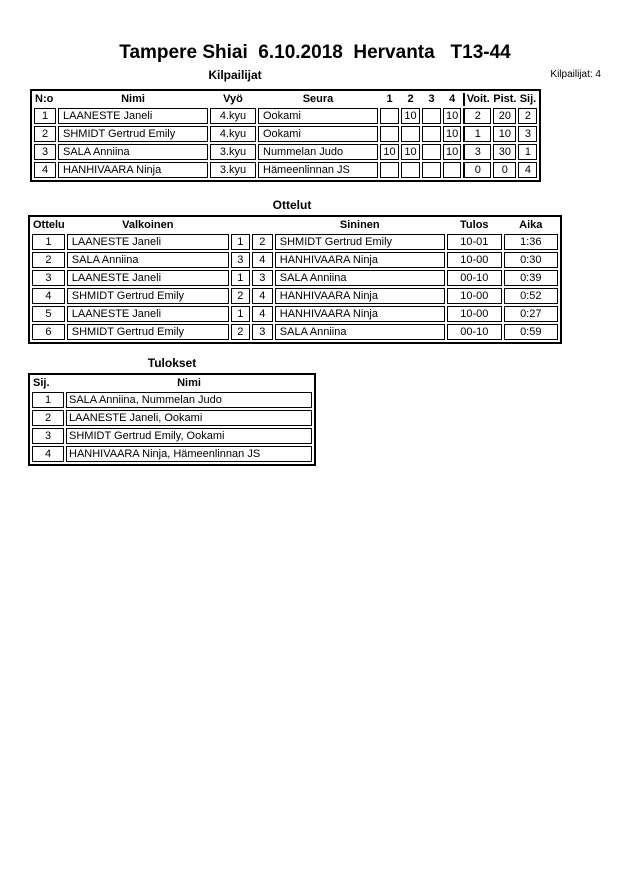  Describe the element at coordinates (410, 99) in the screenshot. I see `col-header-m2: 2` at that location.